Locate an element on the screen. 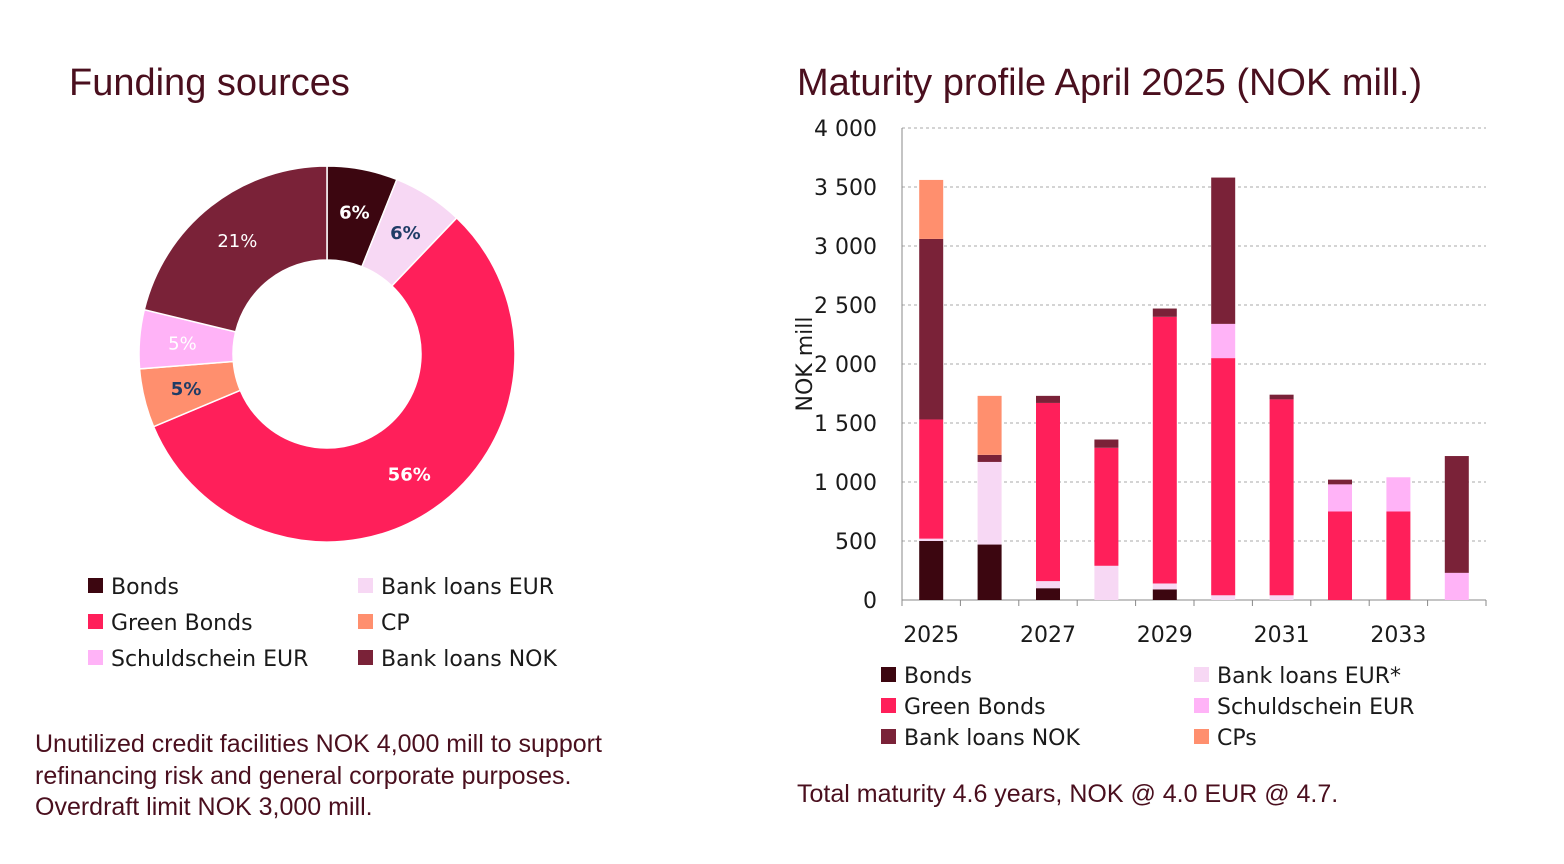  y-tick-label-2000: 2 000 is located at coordinates (845, 365).